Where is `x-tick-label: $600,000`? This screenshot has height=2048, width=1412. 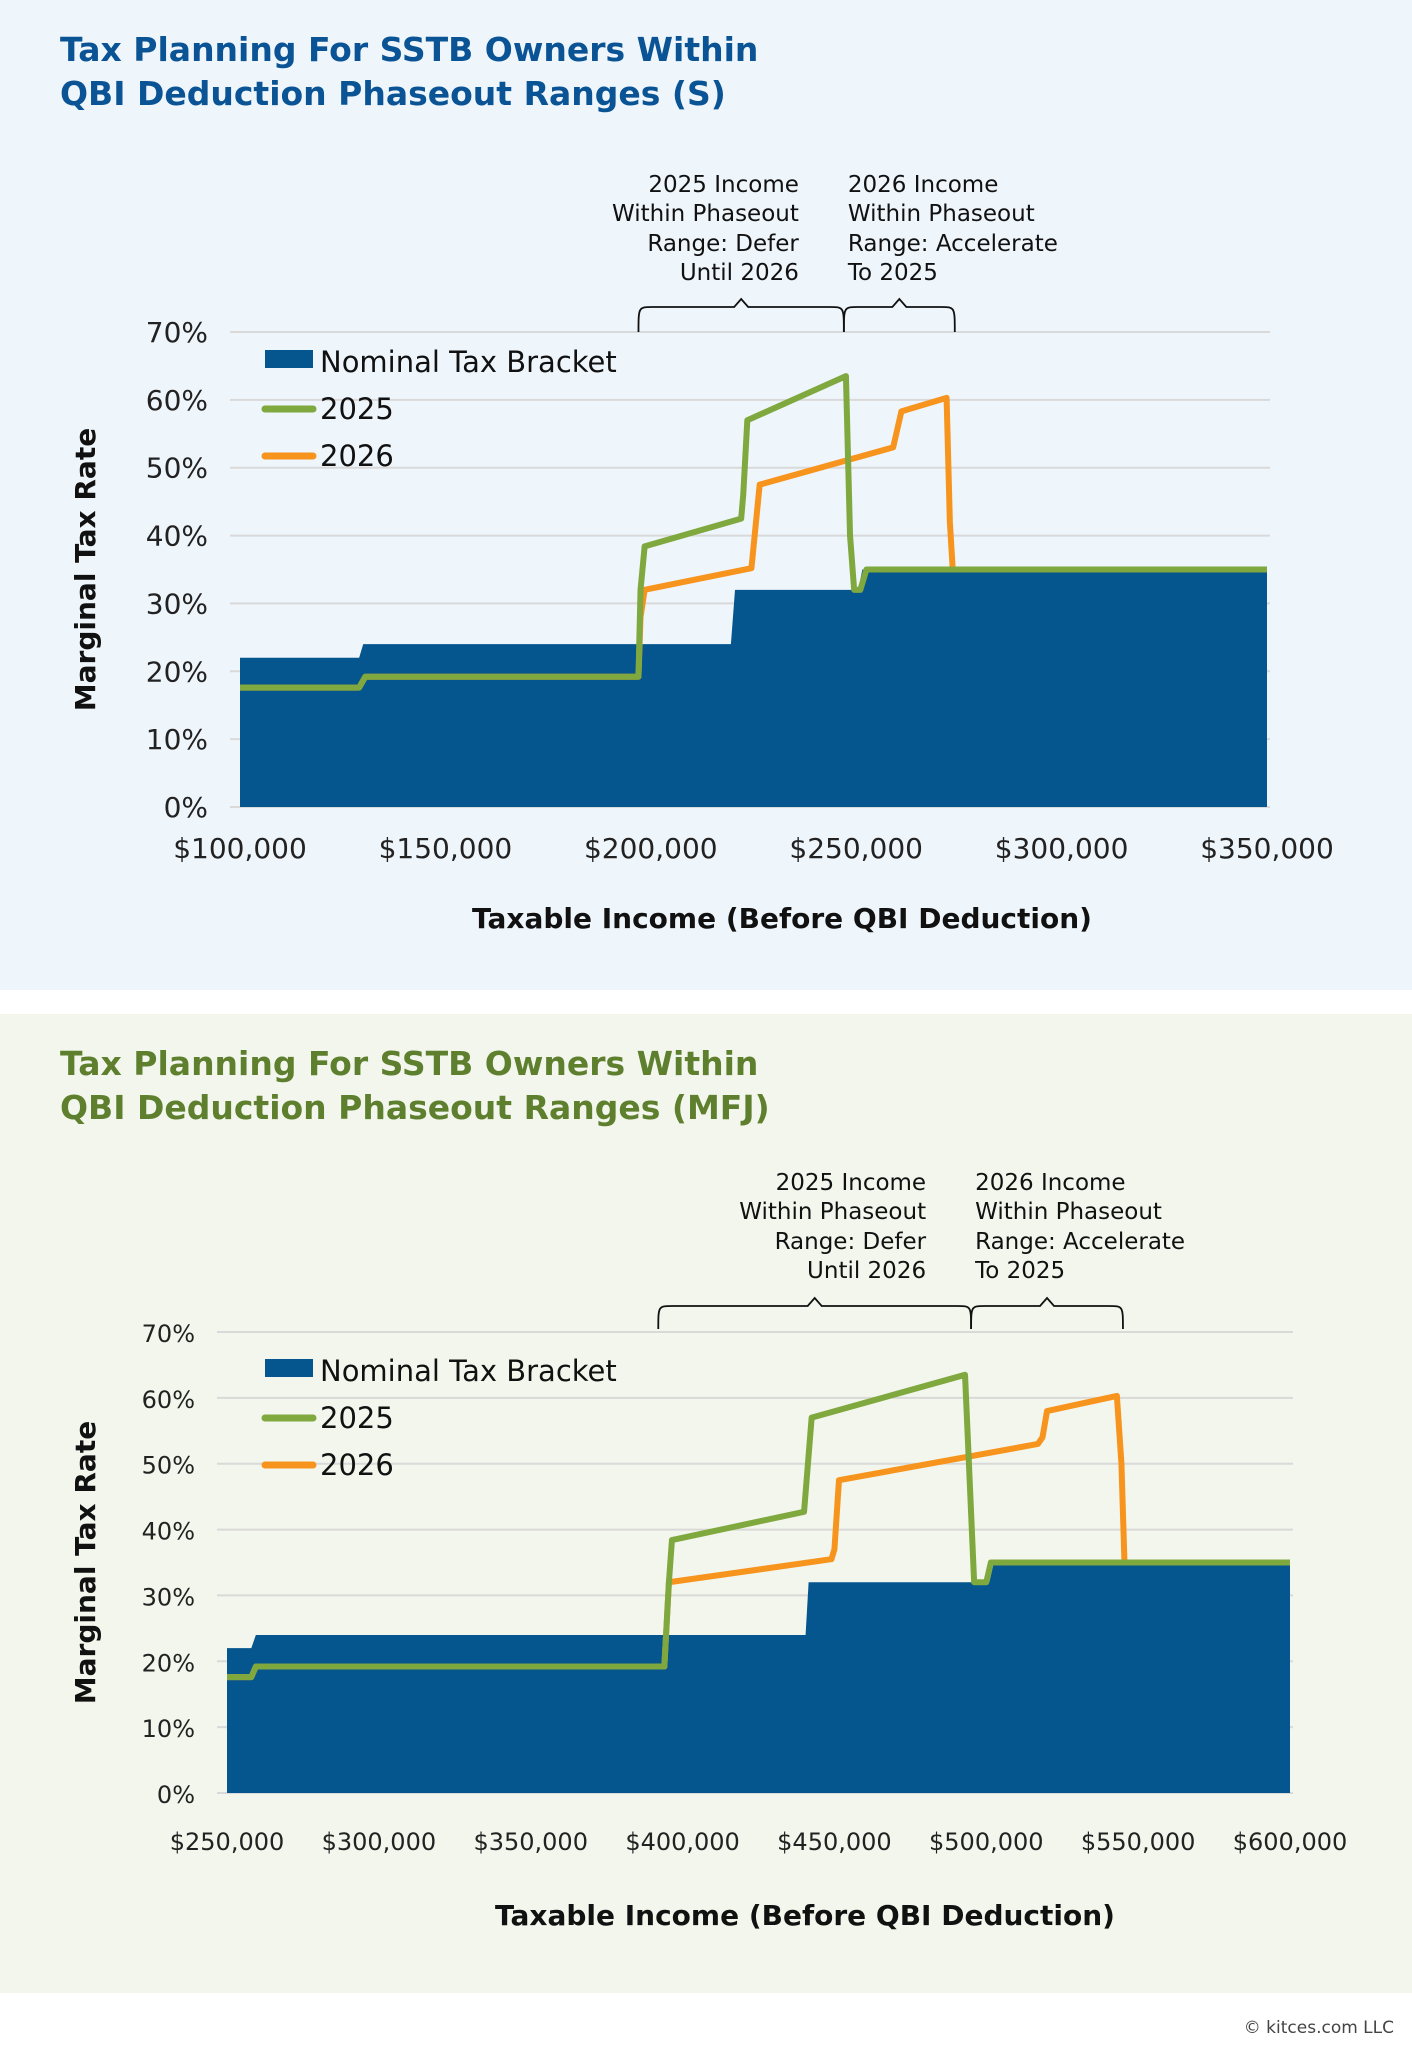
x-tick-label: $600,000 is located at coordinates (1290, 1842).